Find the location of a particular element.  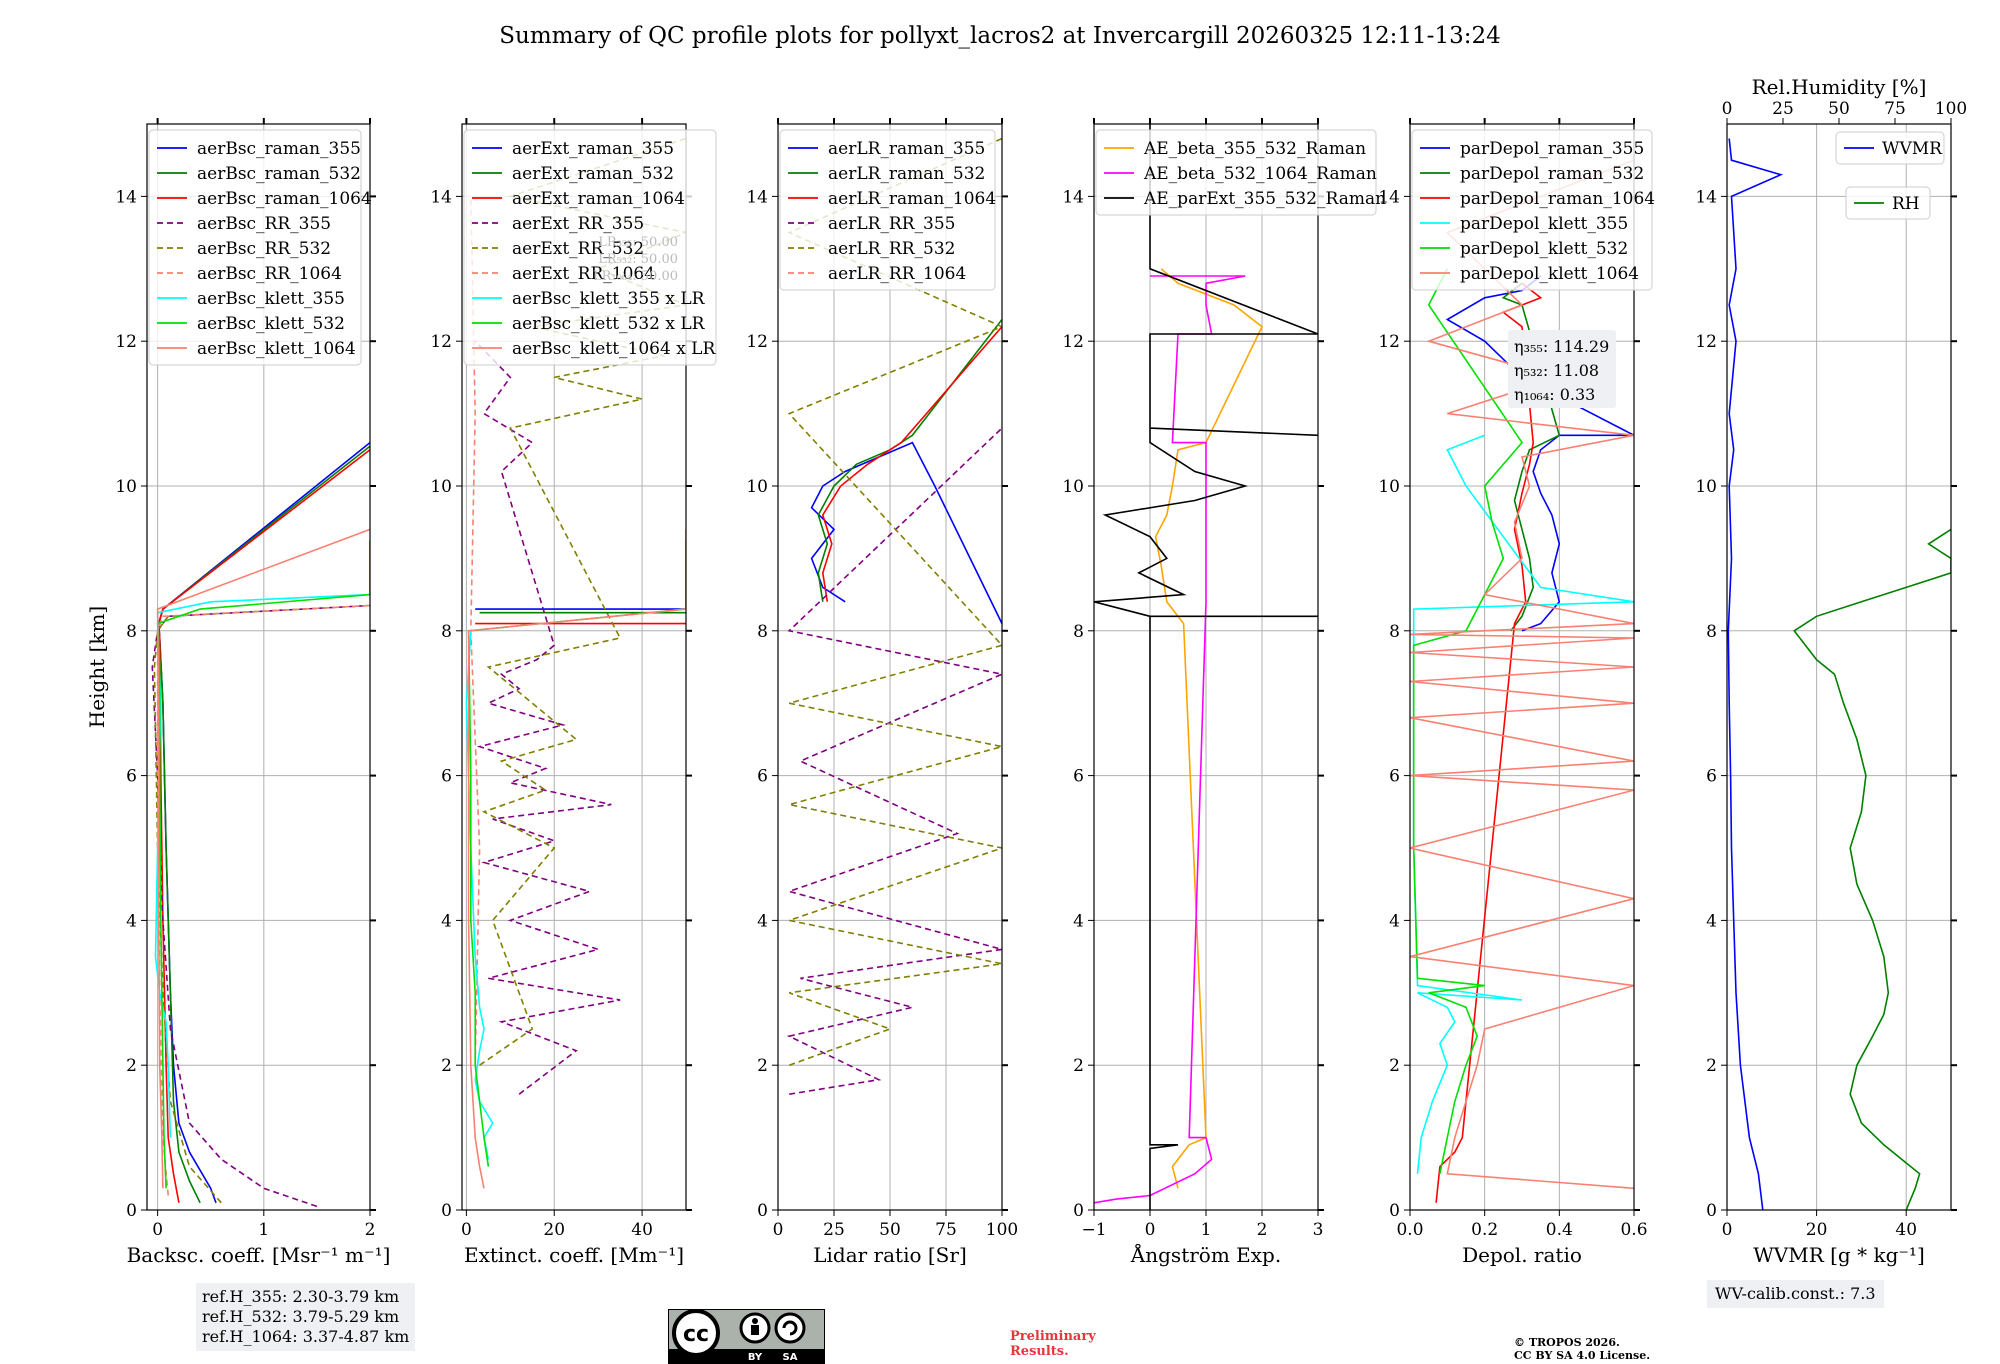

y-axis-label: Height [km] is located at coordinates (97, 667).